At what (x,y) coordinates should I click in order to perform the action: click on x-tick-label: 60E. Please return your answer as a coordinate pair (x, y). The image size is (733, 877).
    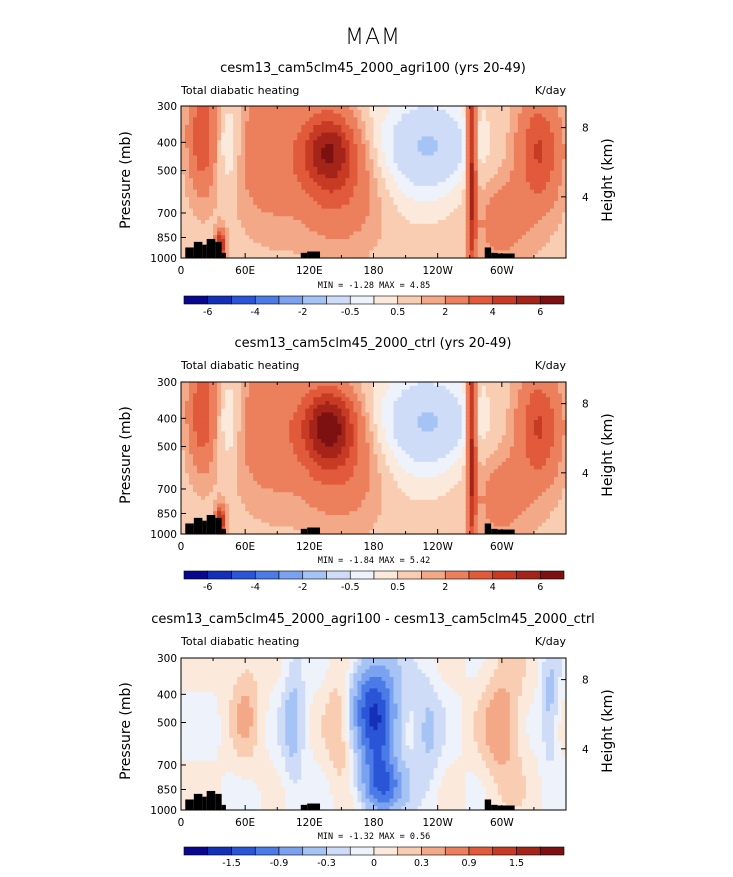
    Looking at the image, I should click on (245, 271).